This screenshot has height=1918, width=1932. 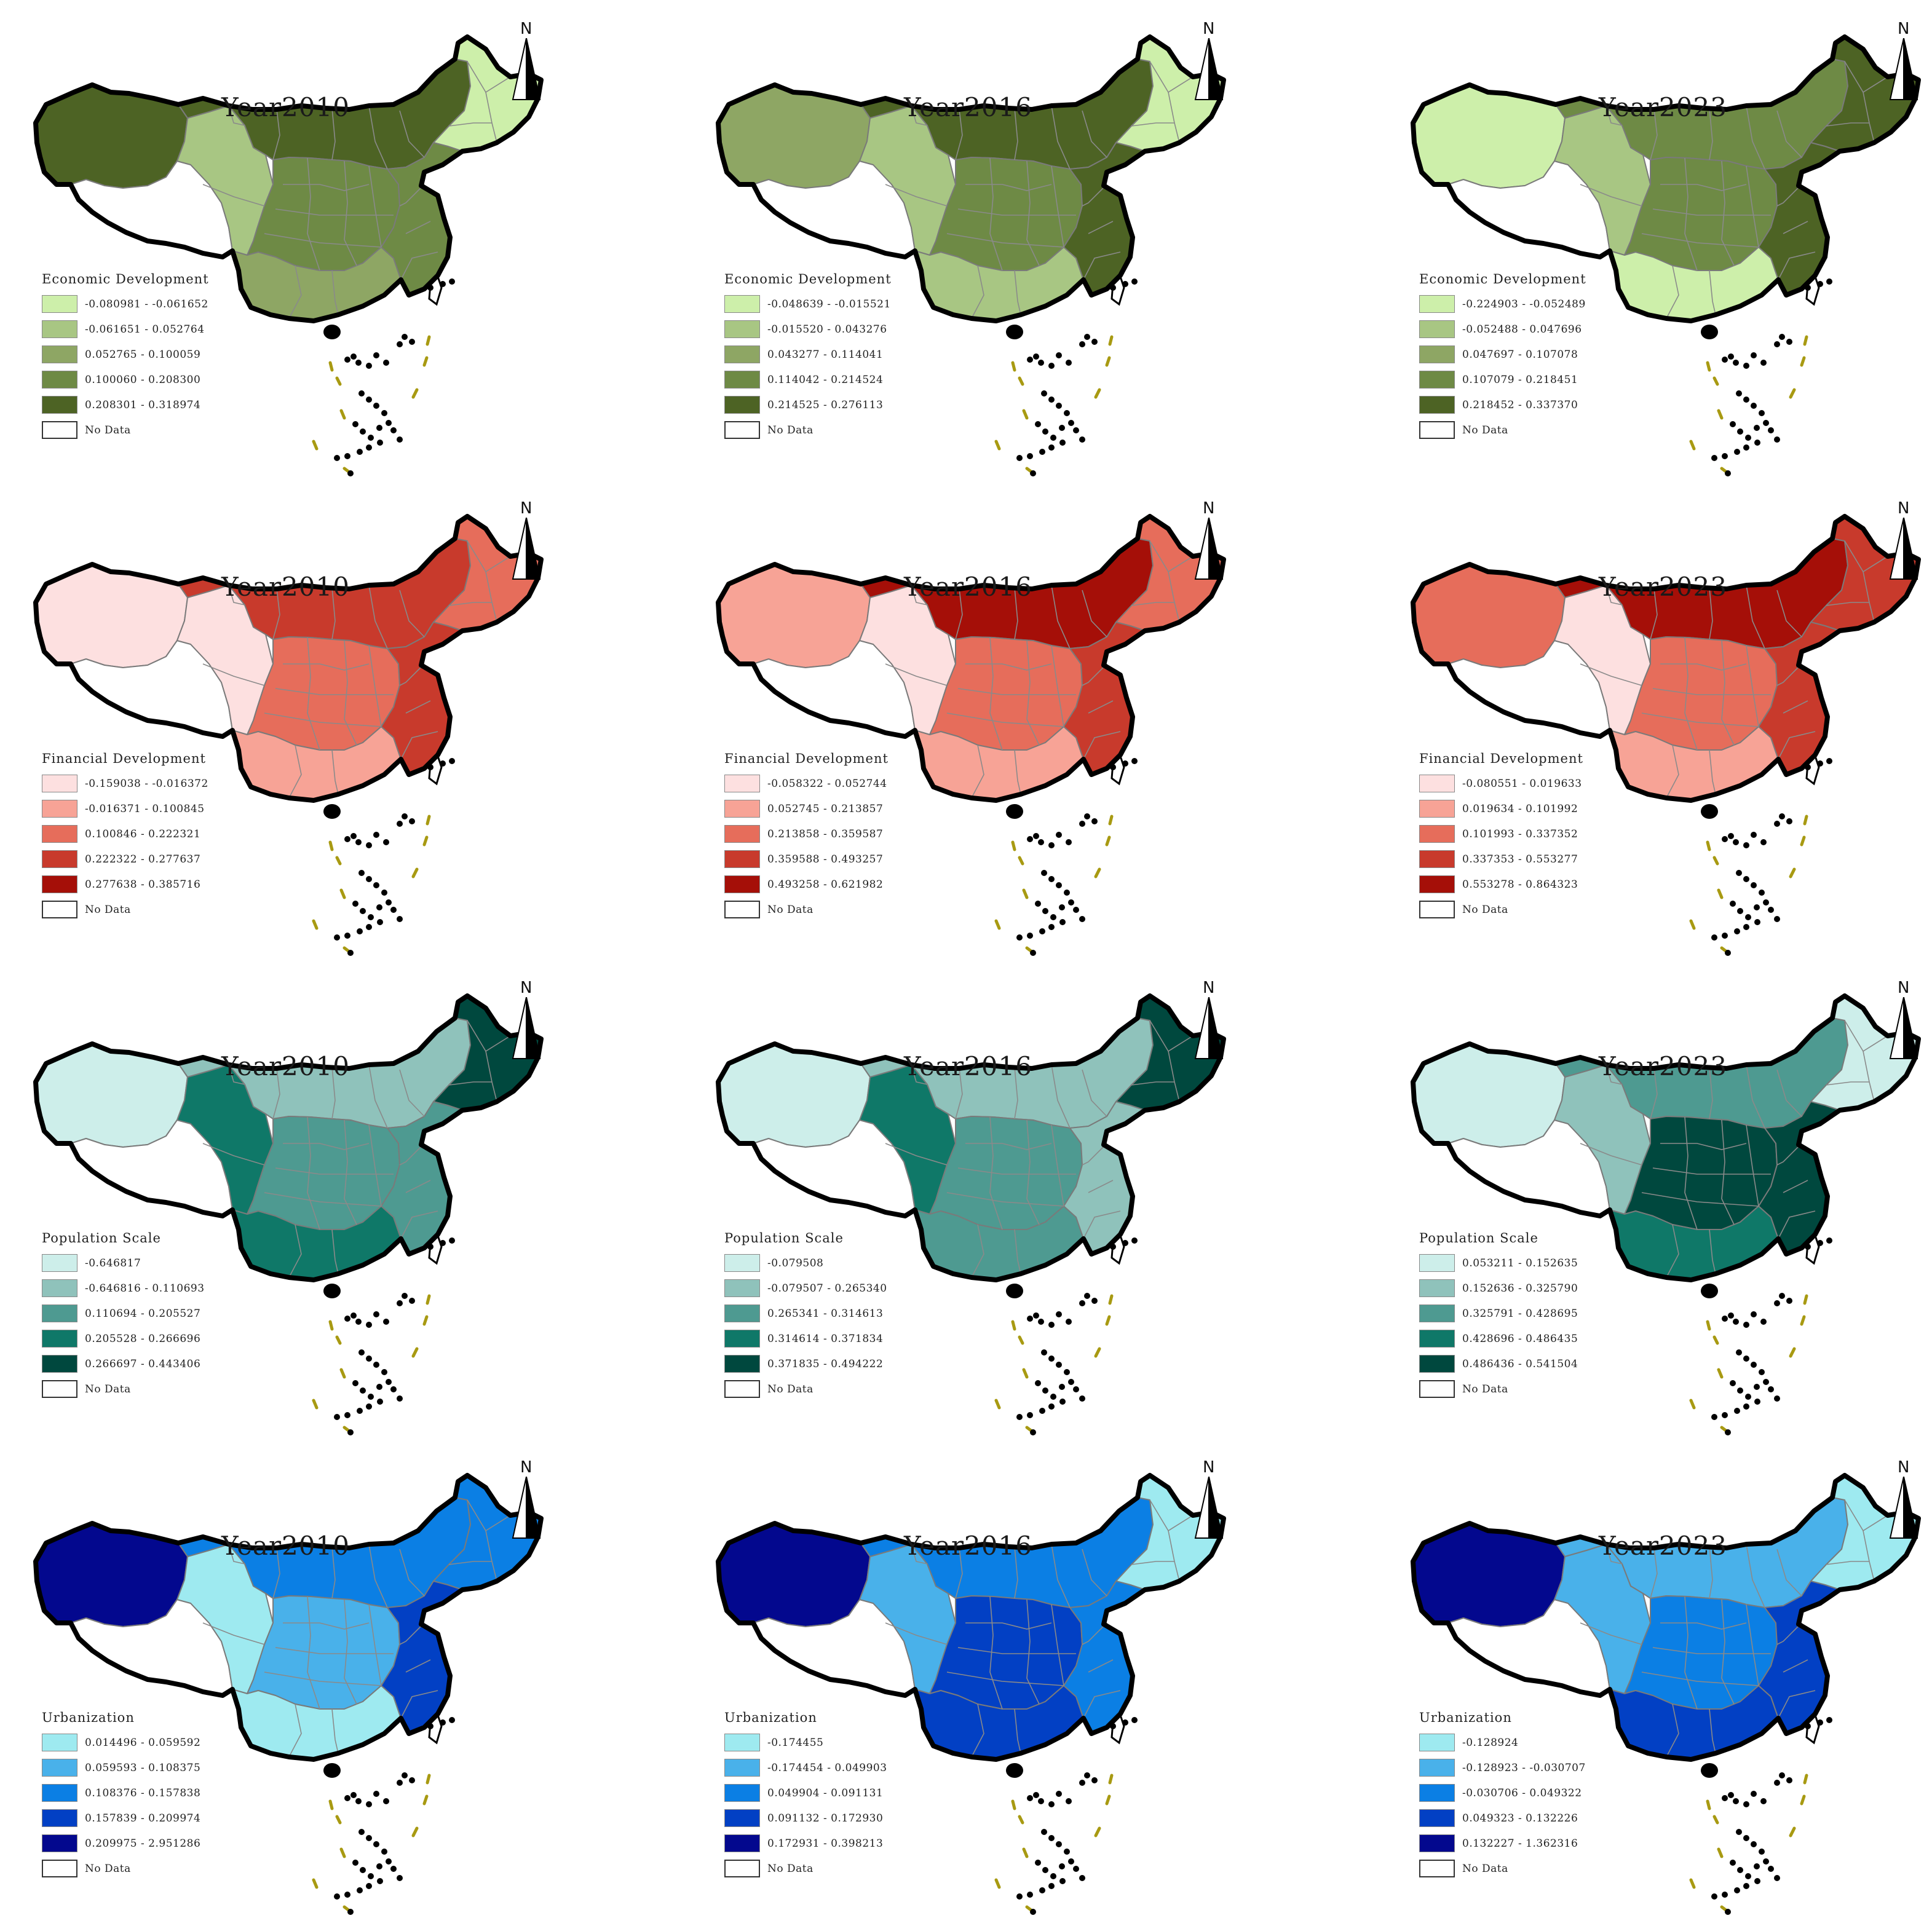 I want to click on legend-range-label: 0.043277 - 0.114041, so click(x=825, y=355).